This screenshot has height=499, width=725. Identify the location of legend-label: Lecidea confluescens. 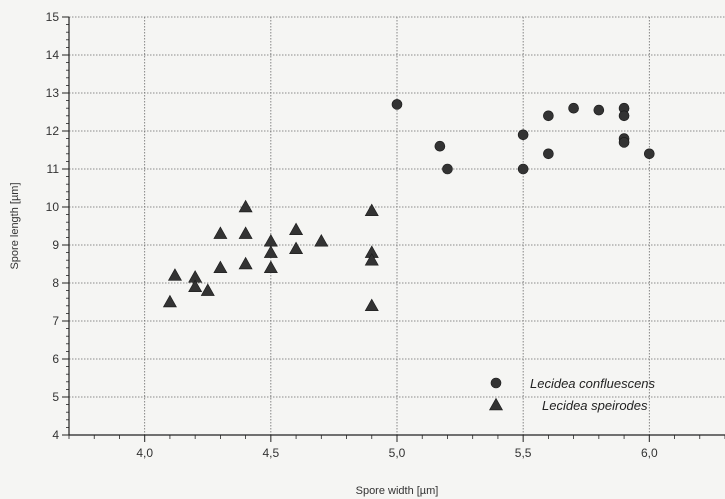
(593, 383).